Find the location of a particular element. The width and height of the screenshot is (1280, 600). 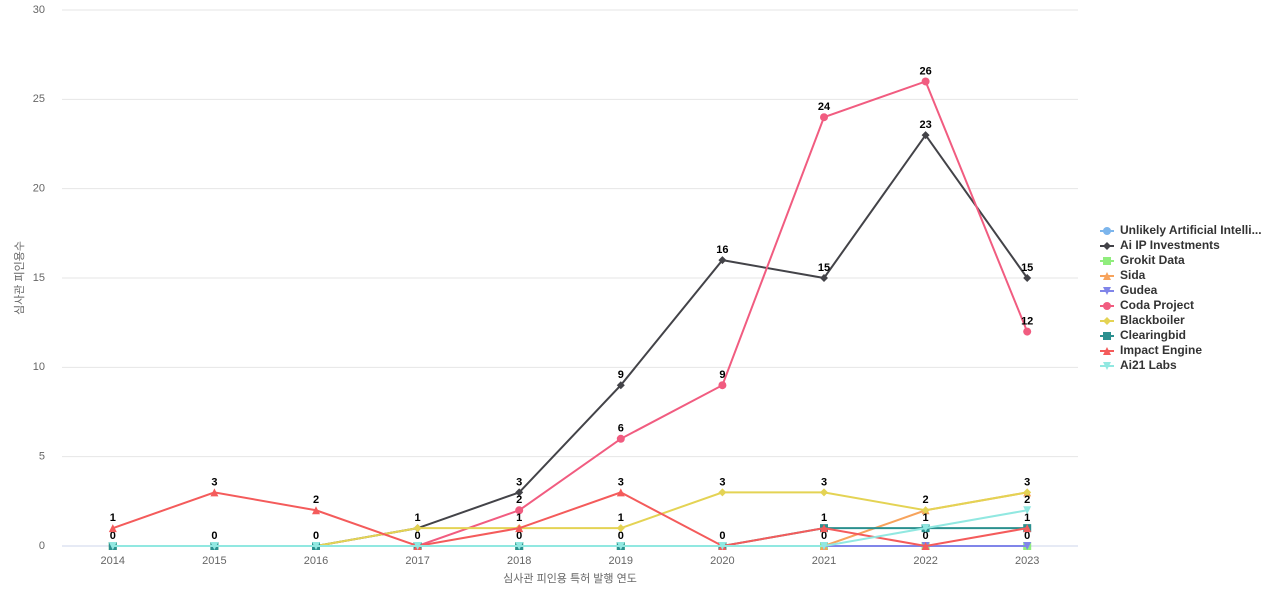

x-tick-label: 2021 is located at coordinates (824, 561).